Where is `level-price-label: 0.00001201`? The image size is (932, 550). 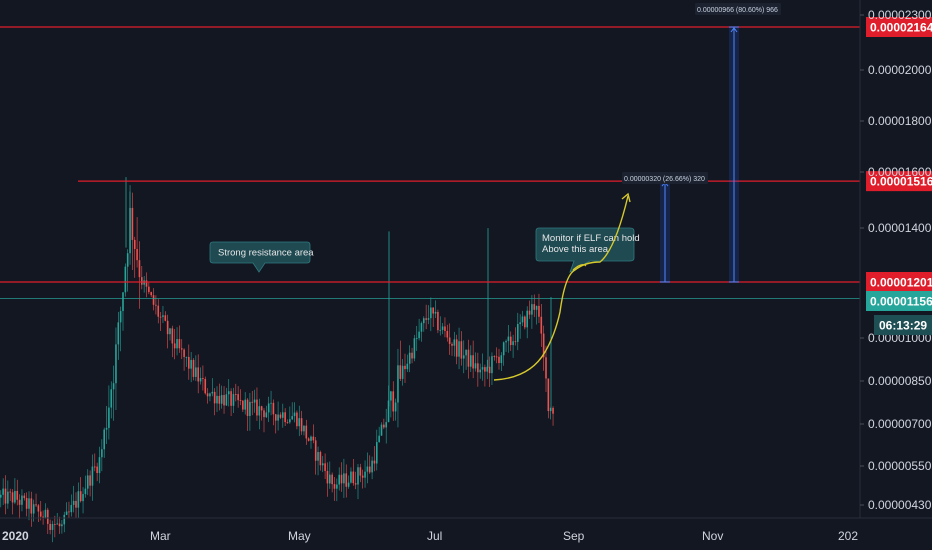
level-price-label: 0.00001201 is located at coordinates (901, 283).